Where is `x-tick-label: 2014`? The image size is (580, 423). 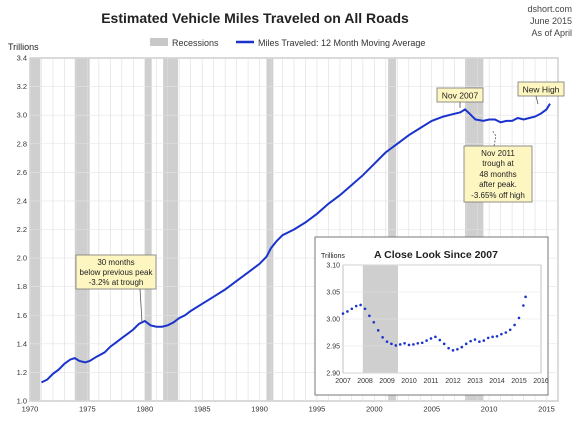
x-tick-label: 2014 is located at coordinates (497, 381).